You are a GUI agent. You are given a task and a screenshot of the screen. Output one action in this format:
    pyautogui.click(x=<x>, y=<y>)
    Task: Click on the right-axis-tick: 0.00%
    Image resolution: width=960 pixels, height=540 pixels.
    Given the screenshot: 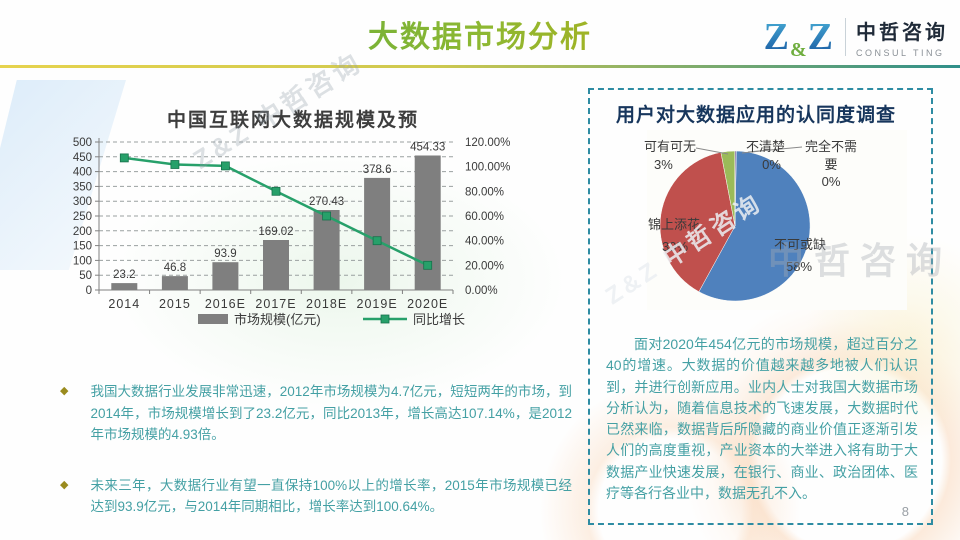 What is the action you would take?
    pyautogui.click(x=481, y=291)
    